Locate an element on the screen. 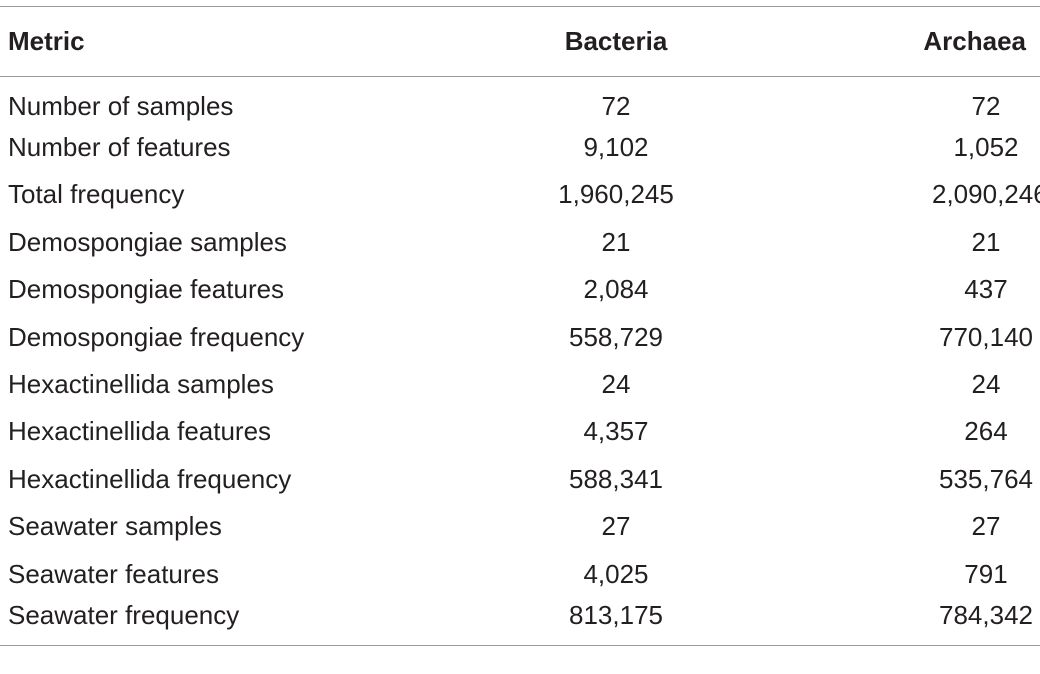  cell-bacteria: 813,175 is located at coordinates (616, 614).